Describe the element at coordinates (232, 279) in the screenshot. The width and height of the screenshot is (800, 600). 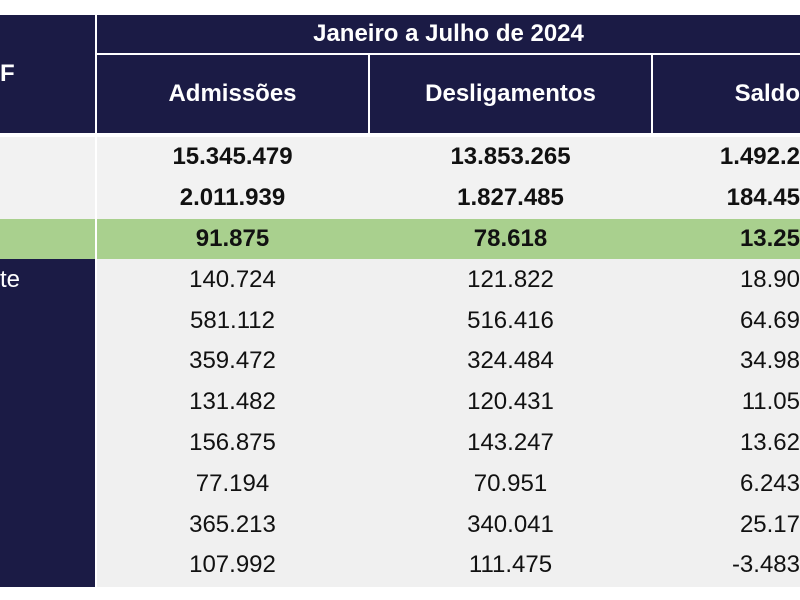
I see `table-cell: 140.724` at that location.